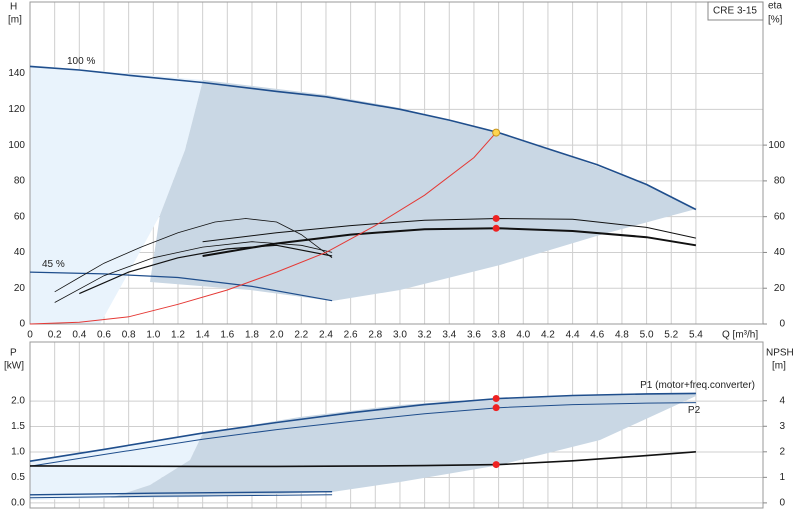  What do you see at coordinates (449, 335) in the screenshot?
I see `x-tick-label: 3.4` at bounding box center [449, 335].